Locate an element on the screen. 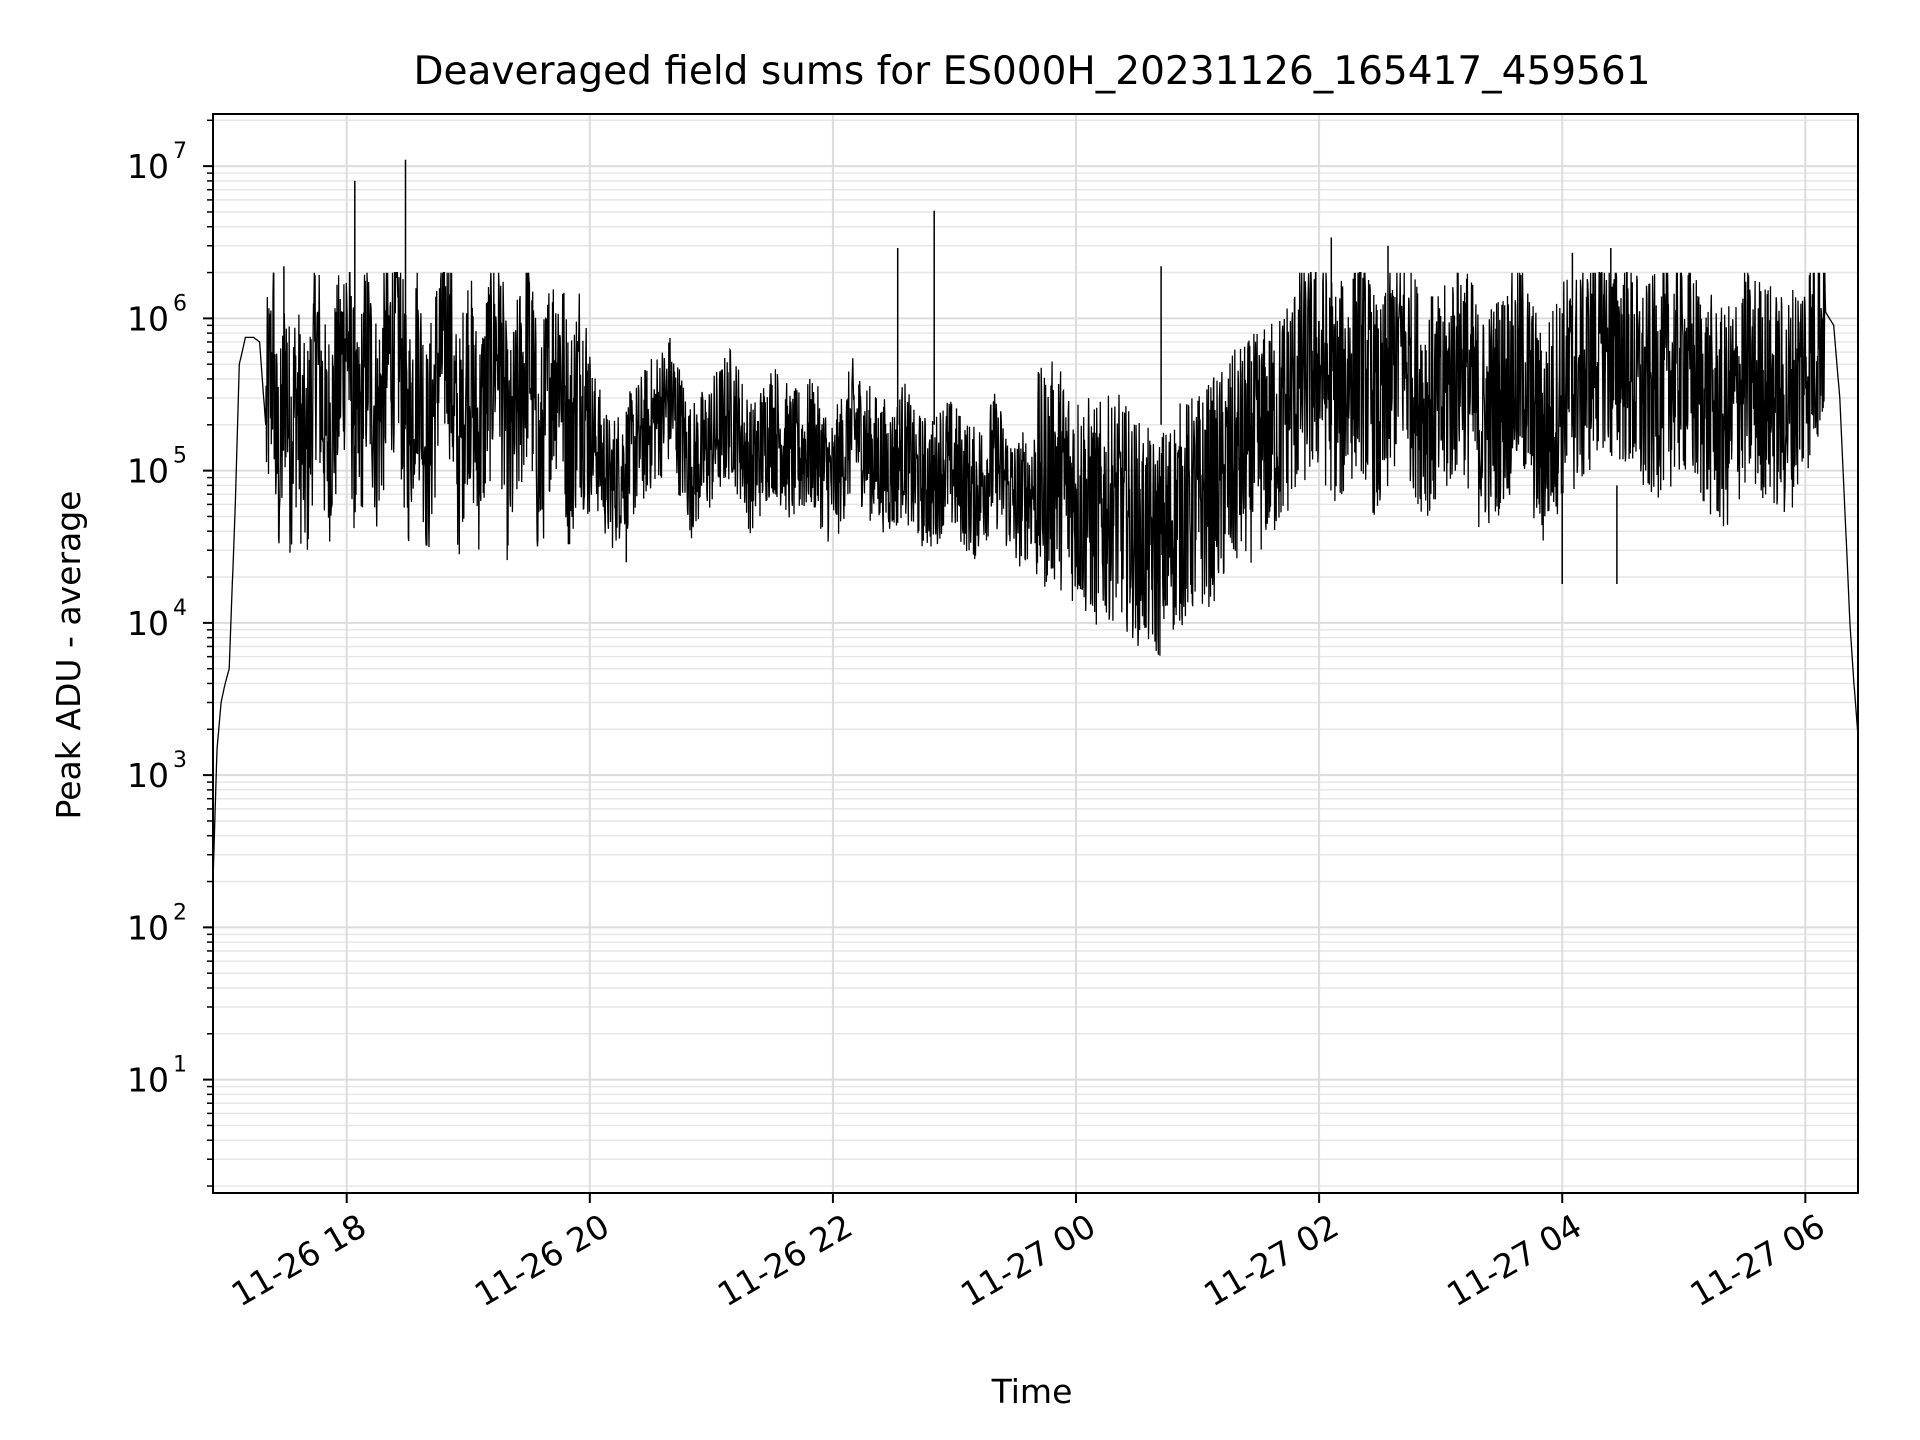 This screenshot has width=1920, height=1440. y-tick-exponent: 1 is located at coordinates (180, 1065).